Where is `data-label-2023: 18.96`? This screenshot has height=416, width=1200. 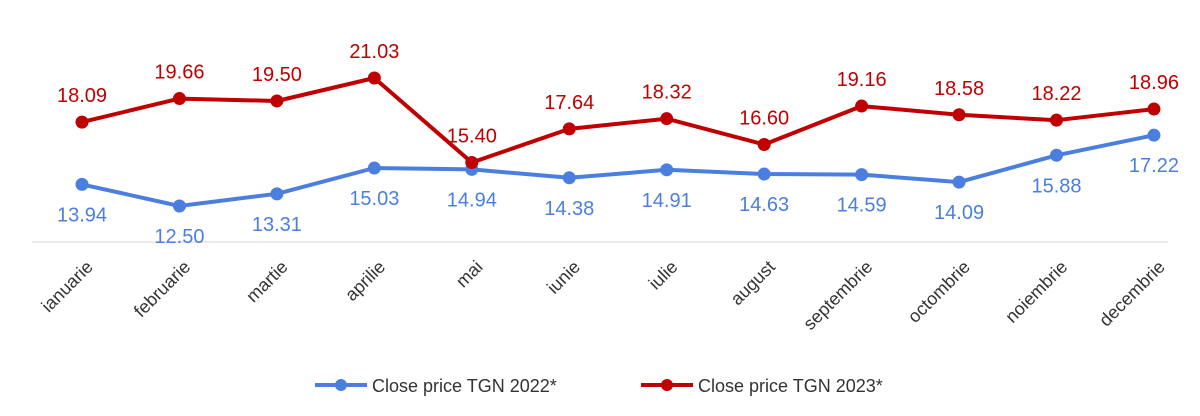
data-label-2023: 18.96 is located at coordinates (1154, 83).